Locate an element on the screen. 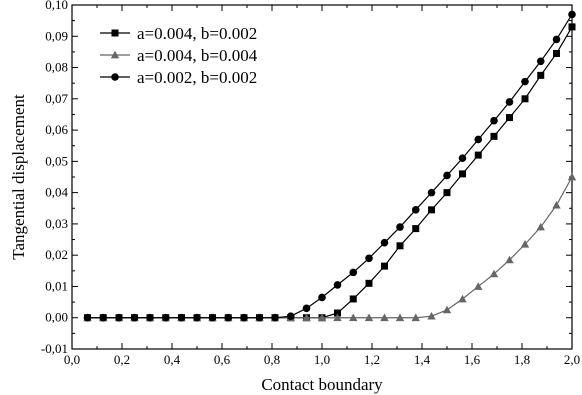 Image resolution: width=582 pixels, height=395 pixels. legend-item: a=0.004, b=0.002 is located at coordinates (178, 33).